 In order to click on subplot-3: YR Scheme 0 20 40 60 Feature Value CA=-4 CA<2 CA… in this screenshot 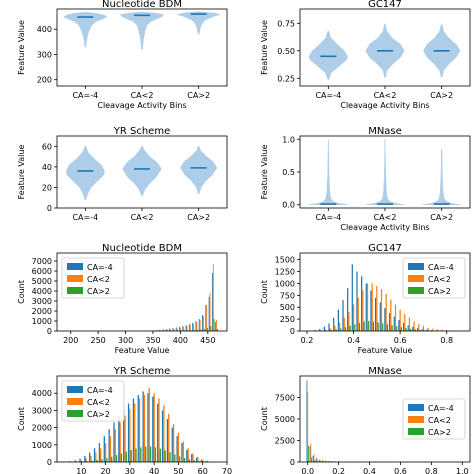, I will do `click(122, 174)`.